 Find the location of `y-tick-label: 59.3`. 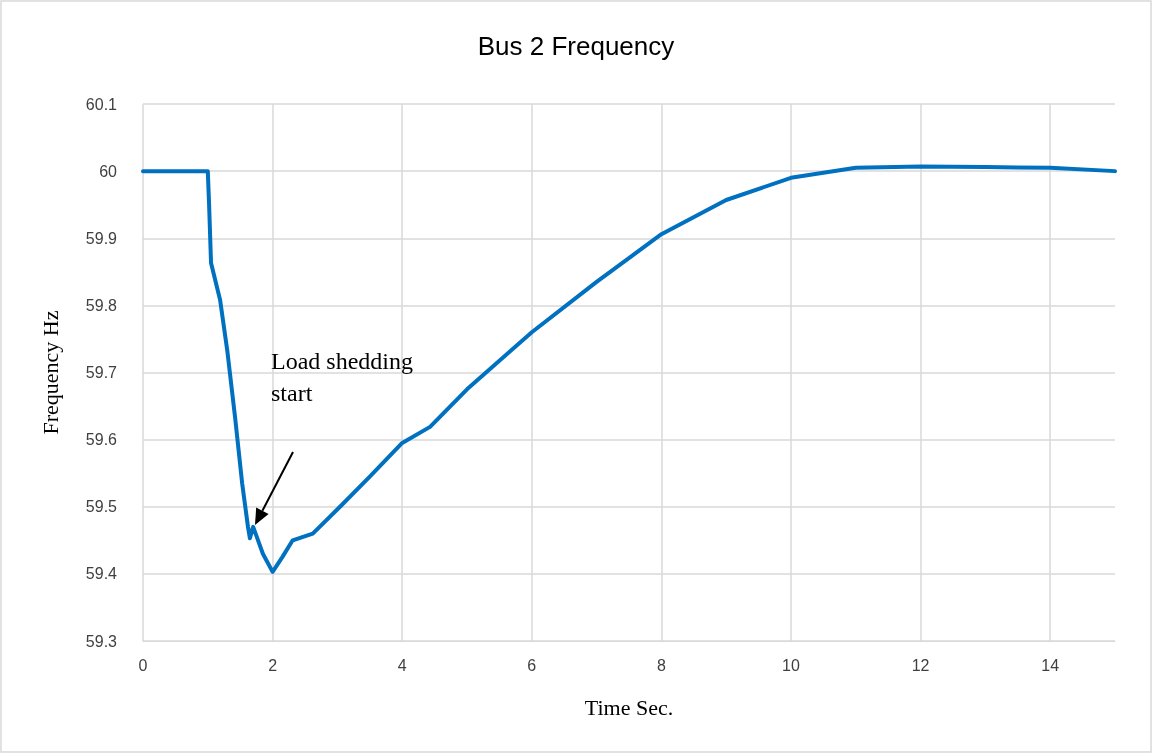

y-tick-label: 59.3 is located at coordinates (101, 641).